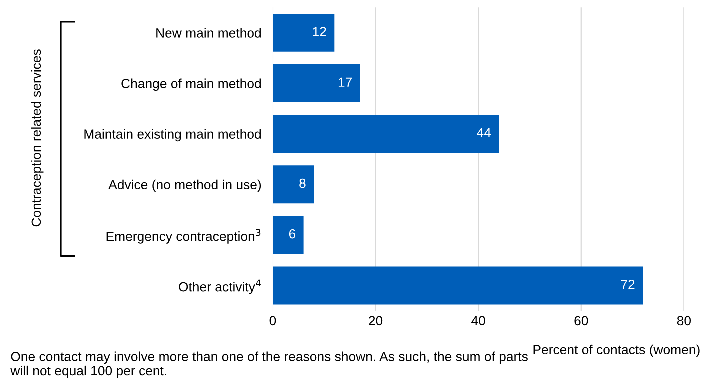  I want to click on x-axis-title: Percent of contacts (women), so click(617, 351).